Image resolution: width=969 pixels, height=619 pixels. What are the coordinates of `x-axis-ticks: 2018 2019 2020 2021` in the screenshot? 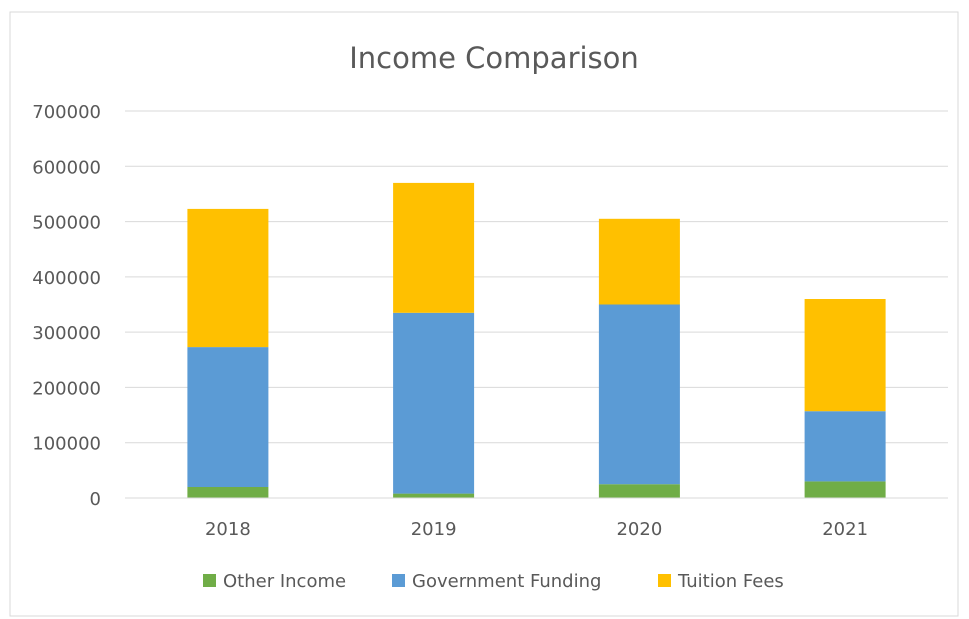 It's located at (536, 529).